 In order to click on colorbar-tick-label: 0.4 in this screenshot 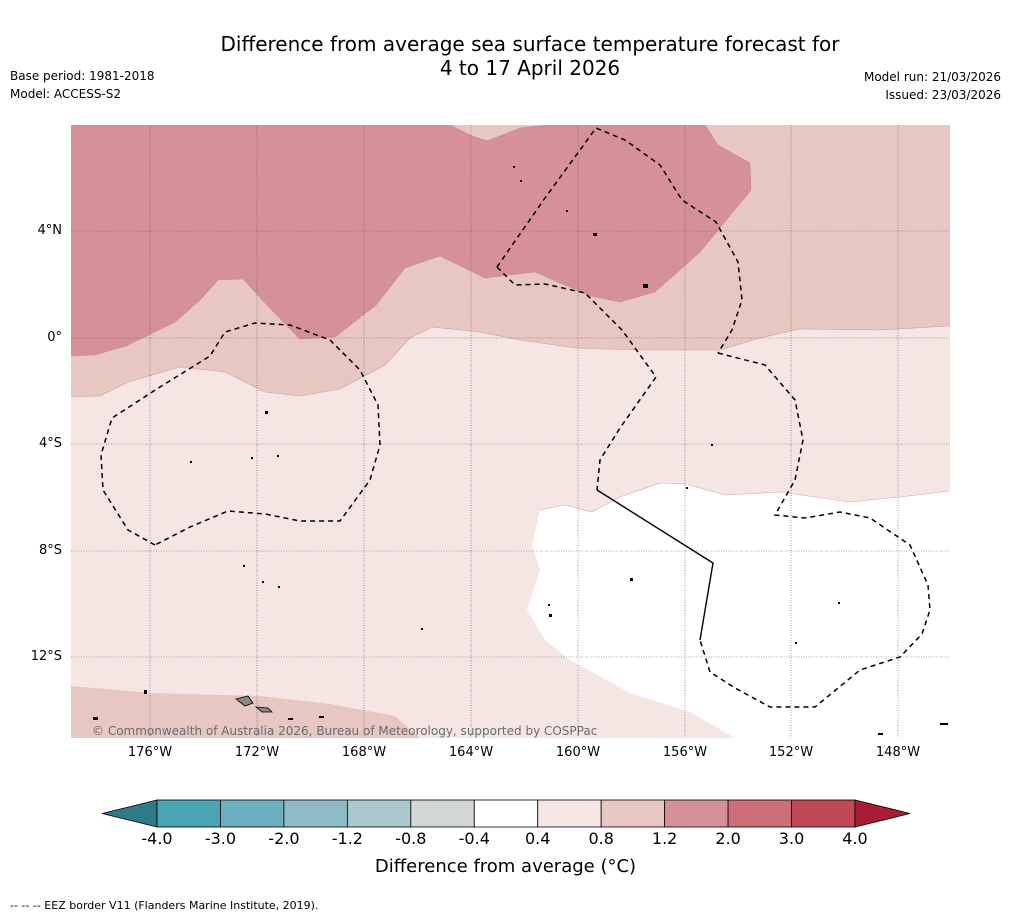, I will do `click(537, 838)`.